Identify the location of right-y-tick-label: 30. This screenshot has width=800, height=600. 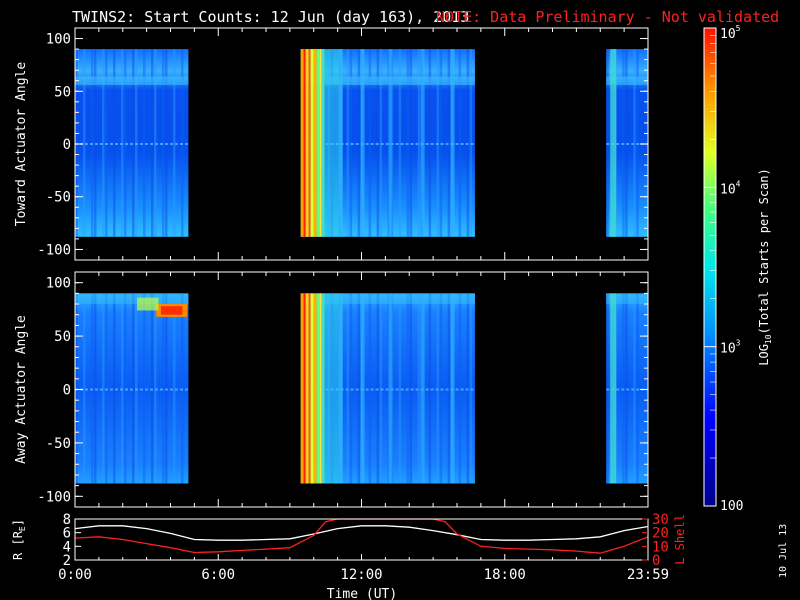
(660, 520).